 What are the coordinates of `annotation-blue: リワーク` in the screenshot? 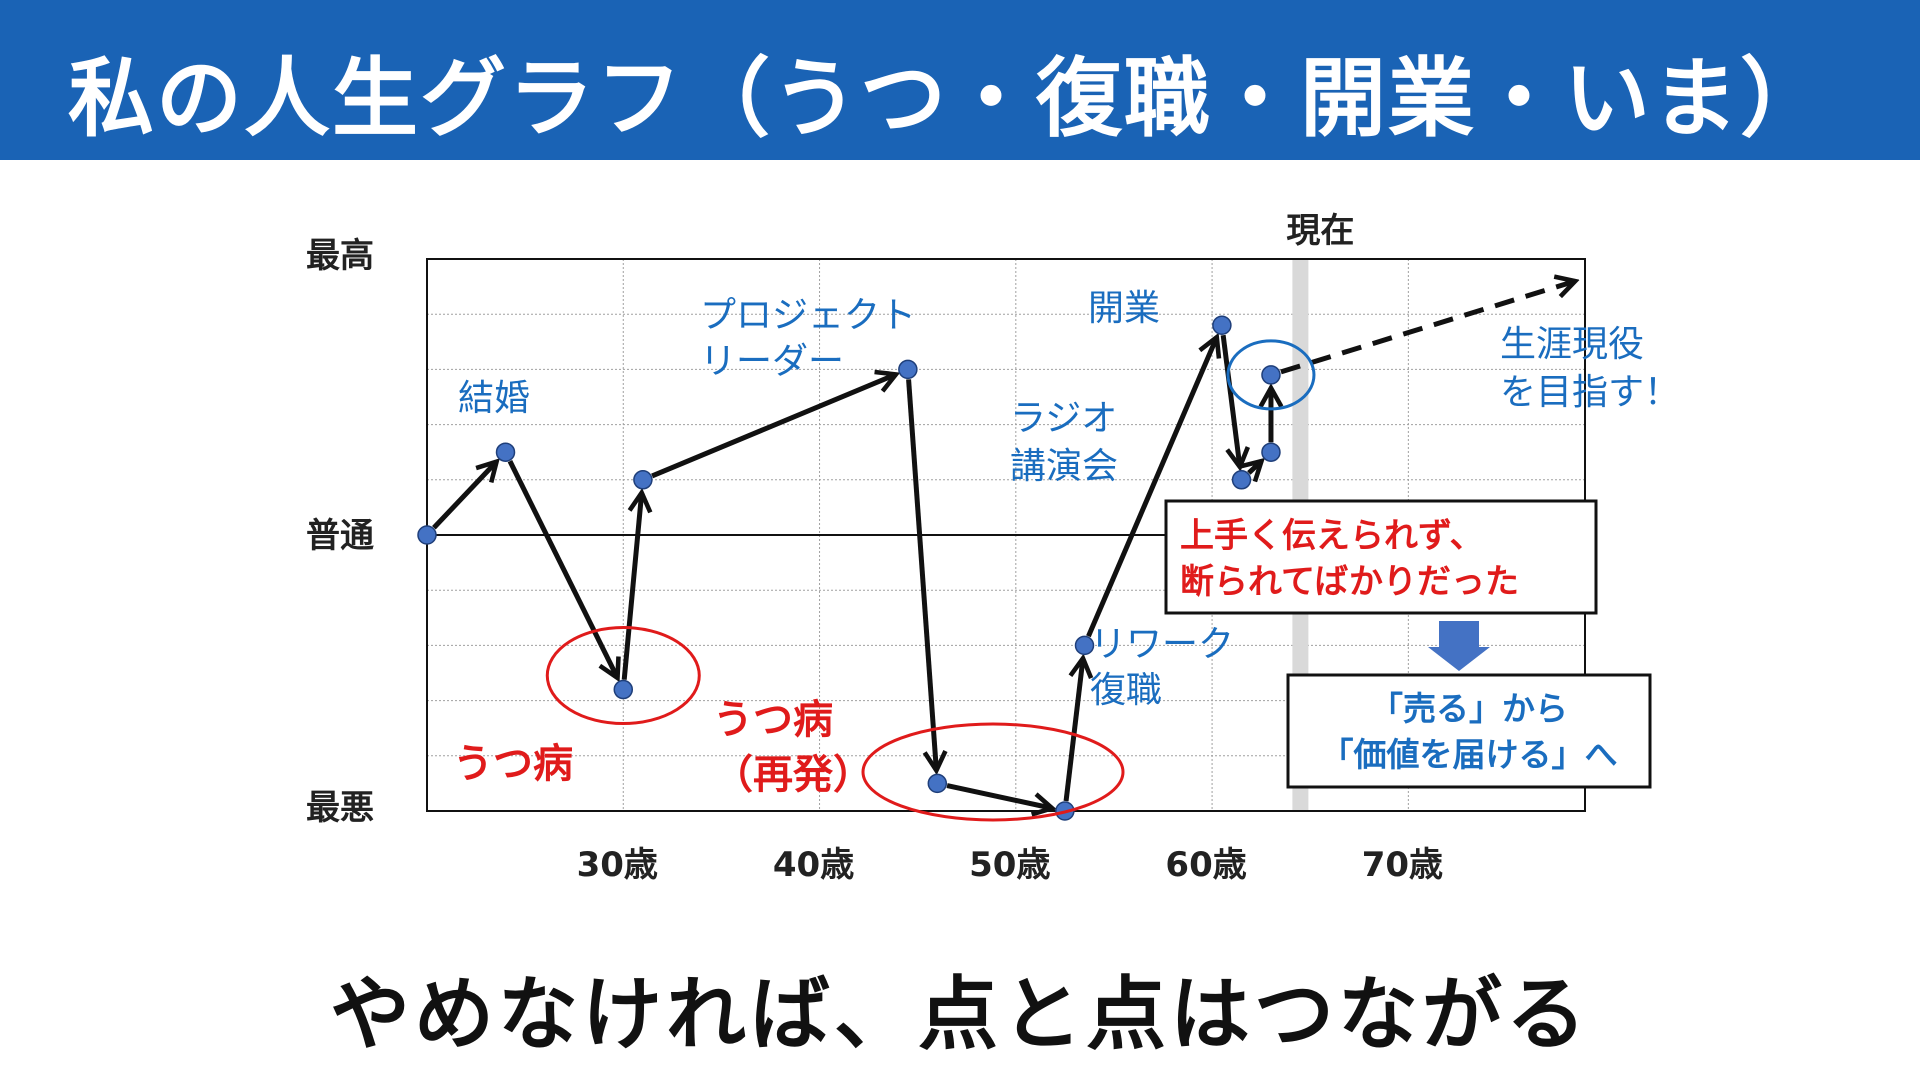 It's located at (1162, 644).